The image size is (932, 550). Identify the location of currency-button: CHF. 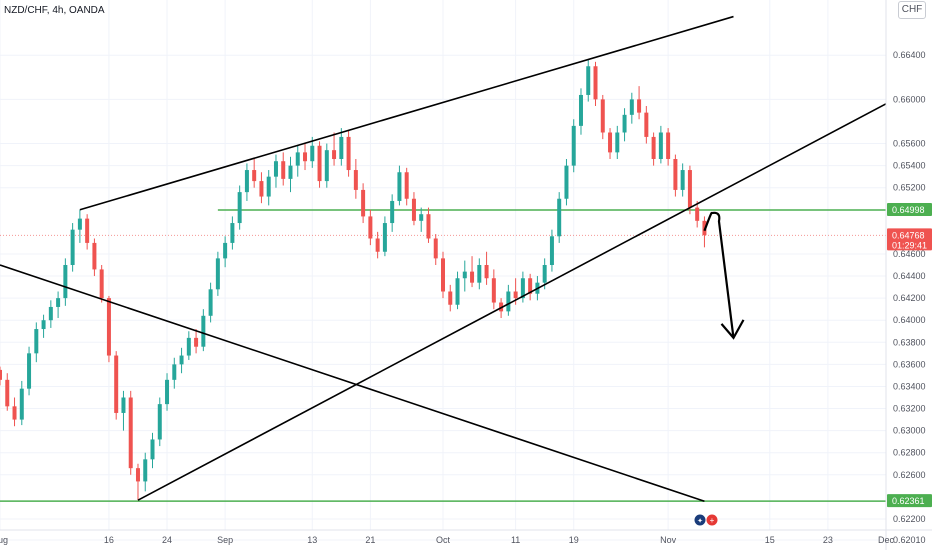
(912, 10).